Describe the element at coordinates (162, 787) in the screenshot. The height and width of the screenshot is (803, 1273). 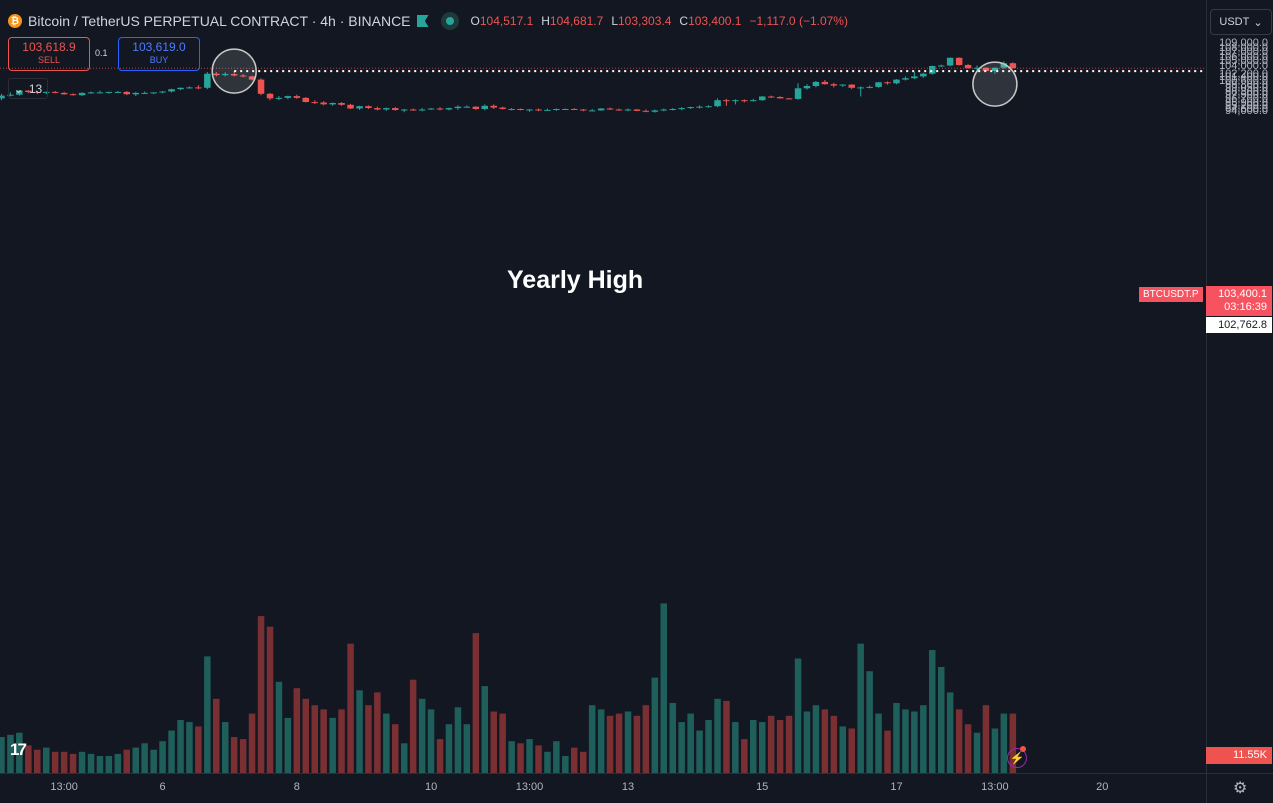
I see `time-tick-label: 6` at that location.